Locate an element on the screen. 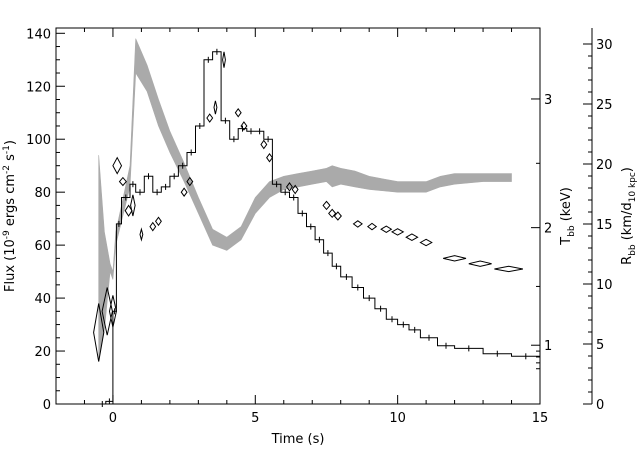  y-tick-label-left: 120 is located at coordinates (38, 87).